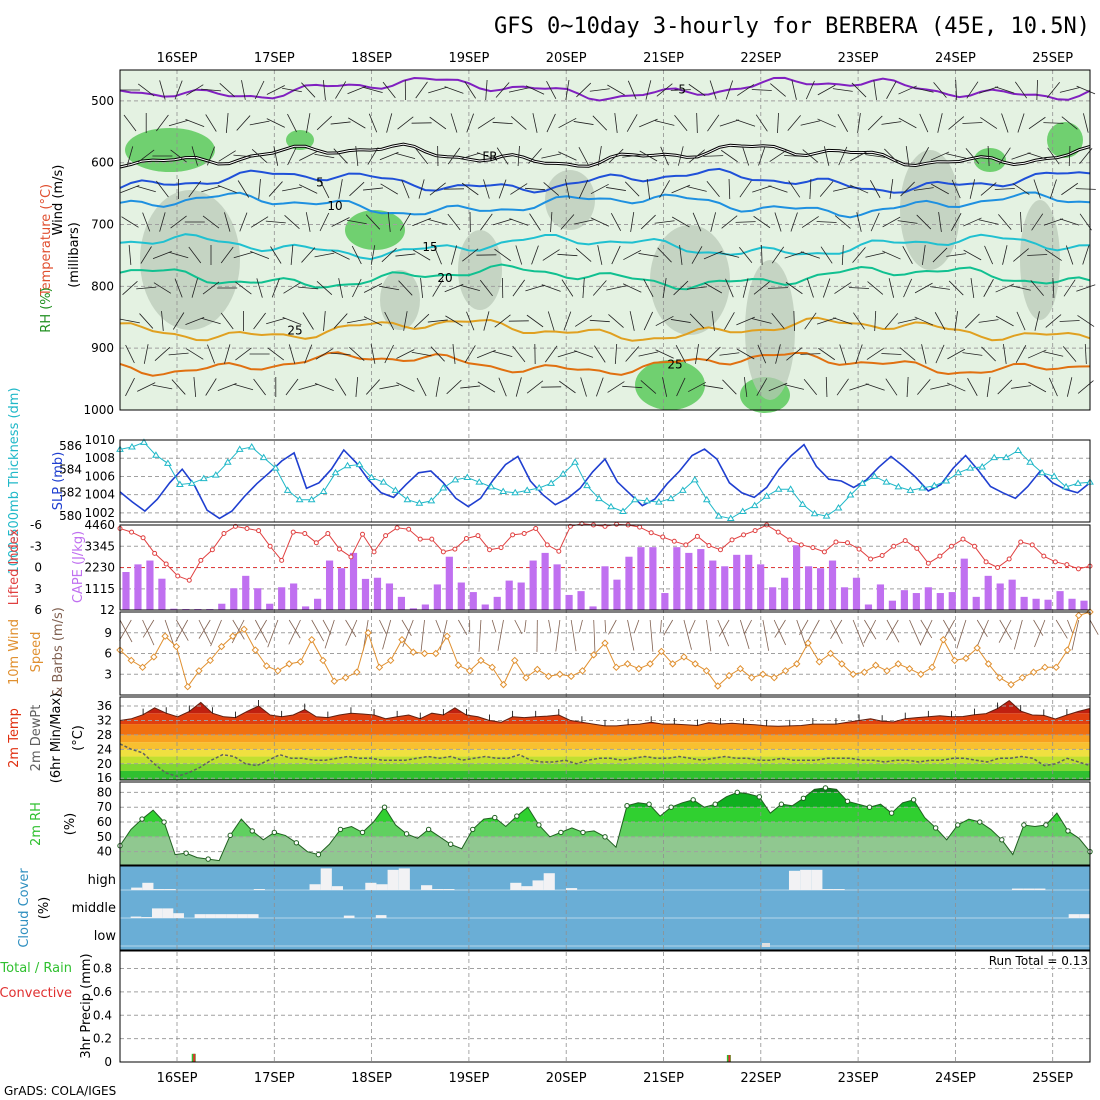 The image size is (1100, 1100). I want to click on date-label-top: 17SEP, so click(274, 58).